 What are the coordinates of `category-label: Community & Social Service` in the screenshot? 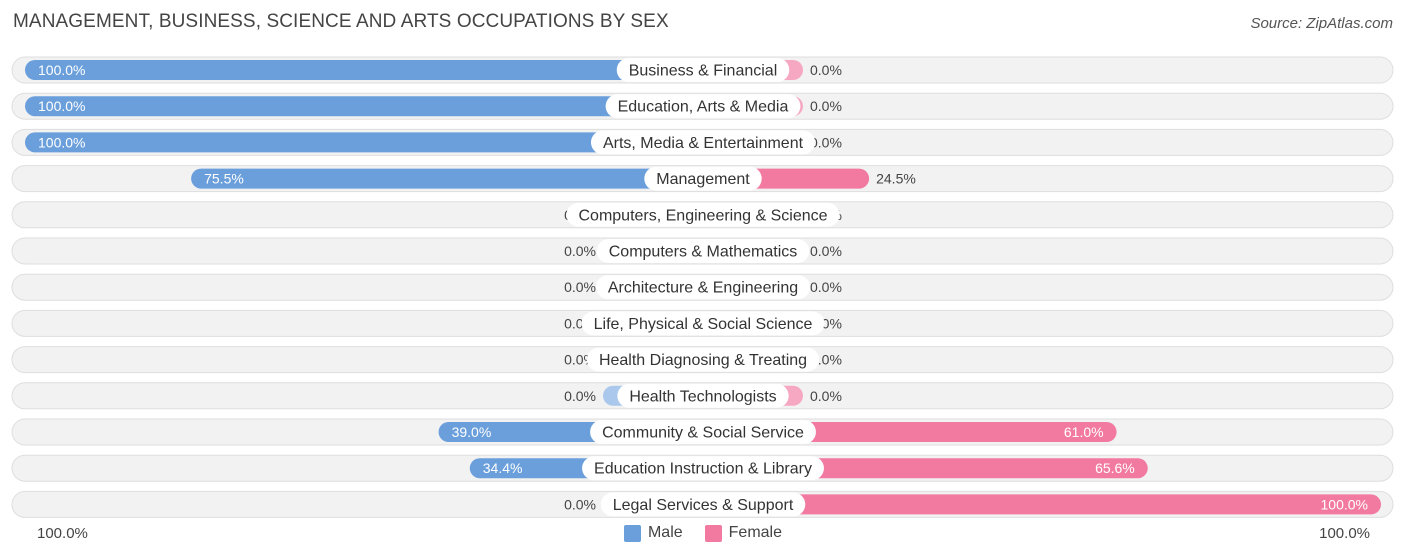 It's located at (703, 433).